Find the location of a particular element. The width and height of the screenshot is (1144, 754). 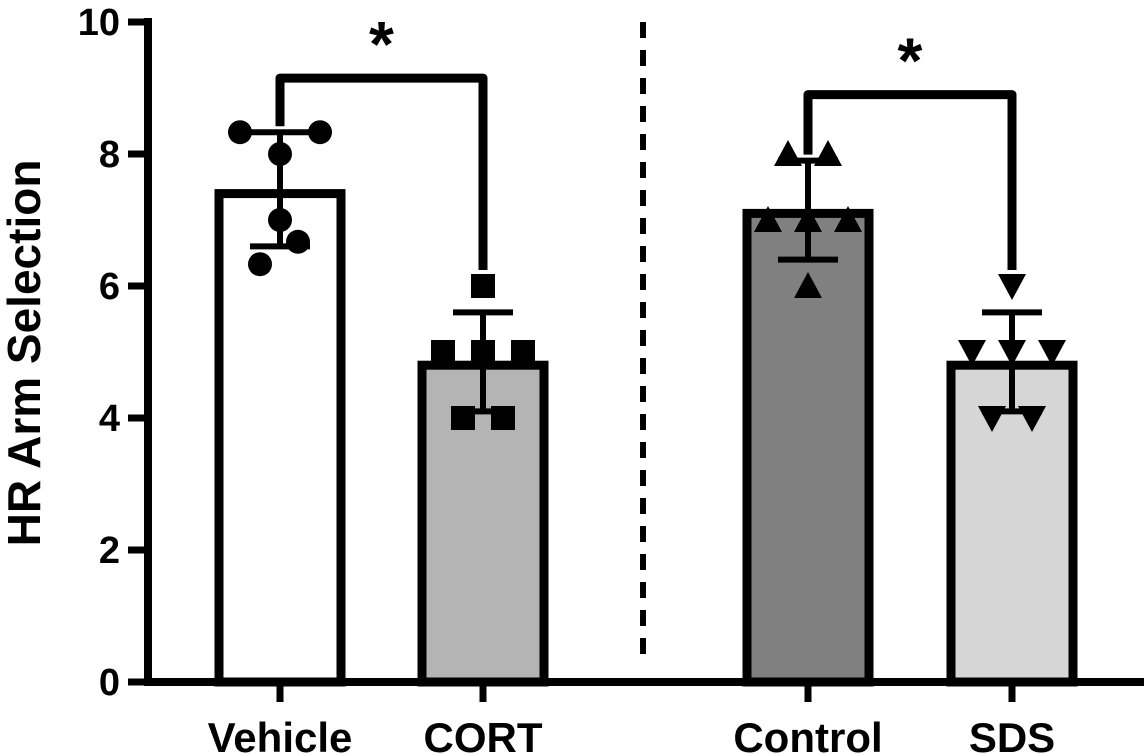

significance-star-2: * is located at coordinates (910, 61).